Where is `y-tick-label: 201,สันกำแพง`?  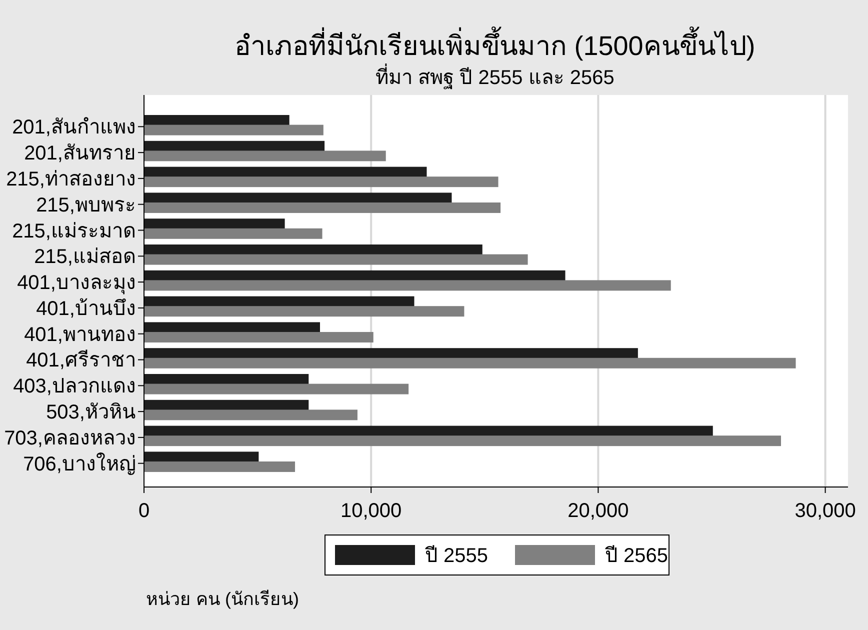
y-tick-label: 201,สันกำแพง is located at coordinates (74, 127).